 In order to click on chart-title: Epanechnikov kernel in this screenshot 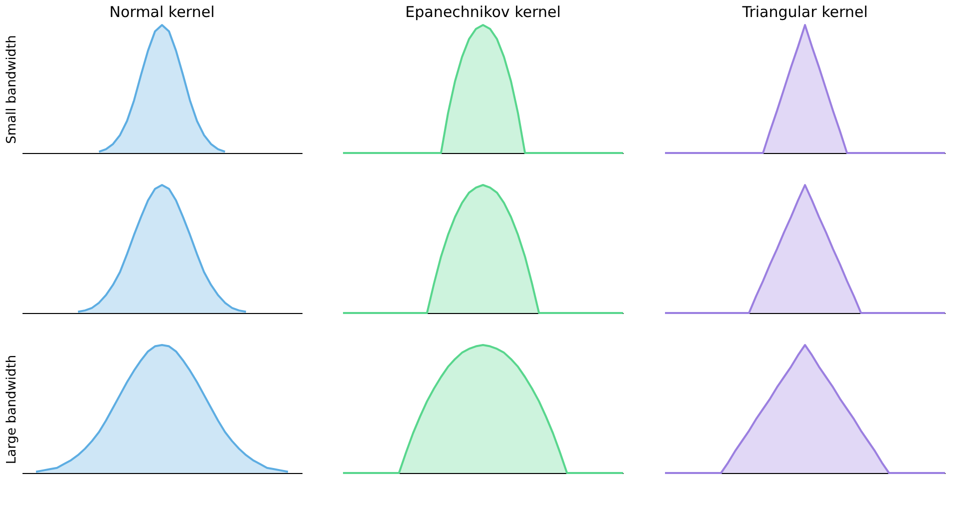, I will do `click(483, 12)`.